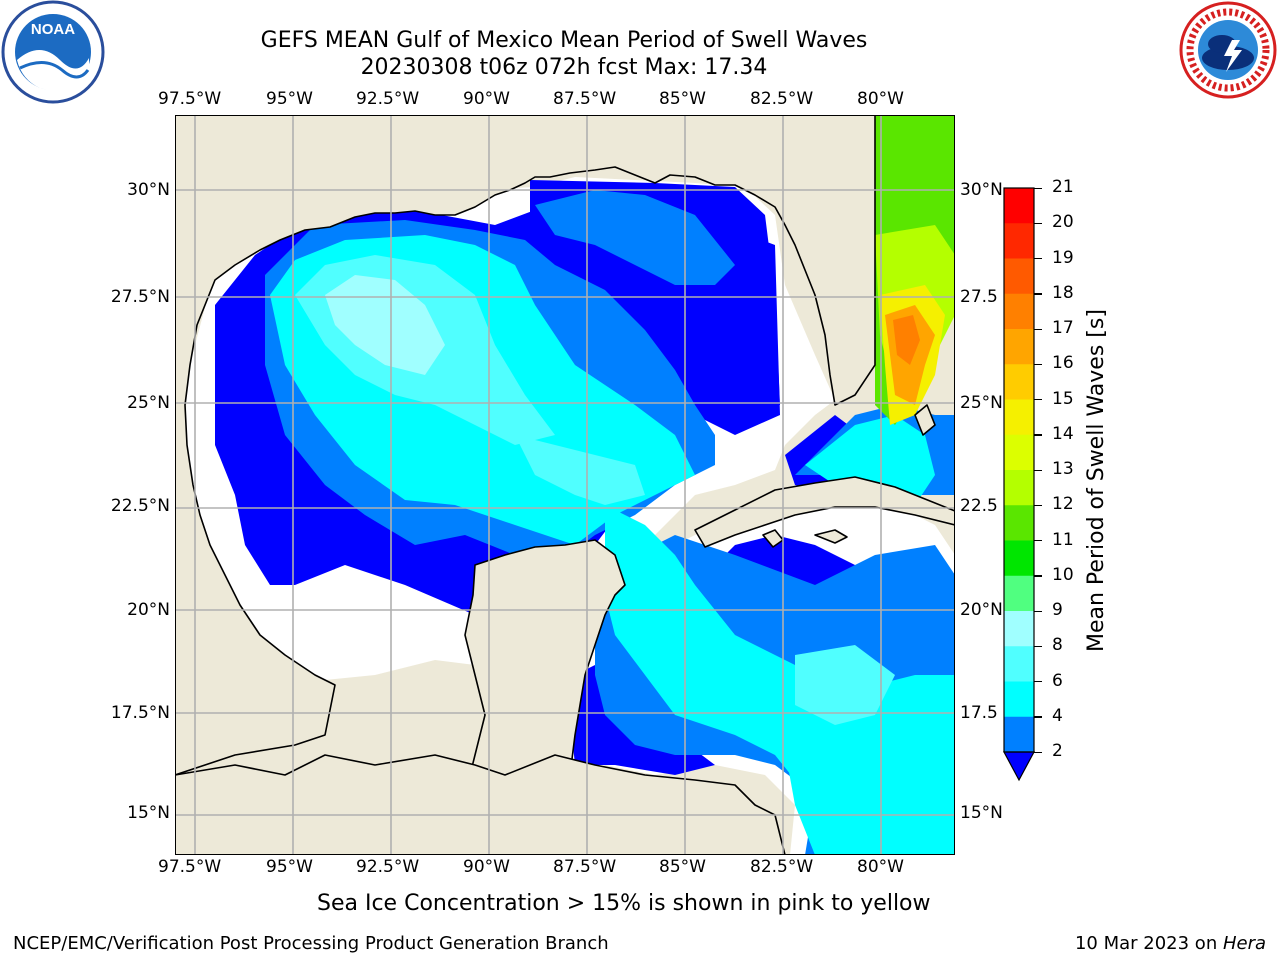 The image size is (1280, 960). Describe the element at coordinates (140, 506) in the screenshot. I see `lat-label-left: 22.5°N` at that location.